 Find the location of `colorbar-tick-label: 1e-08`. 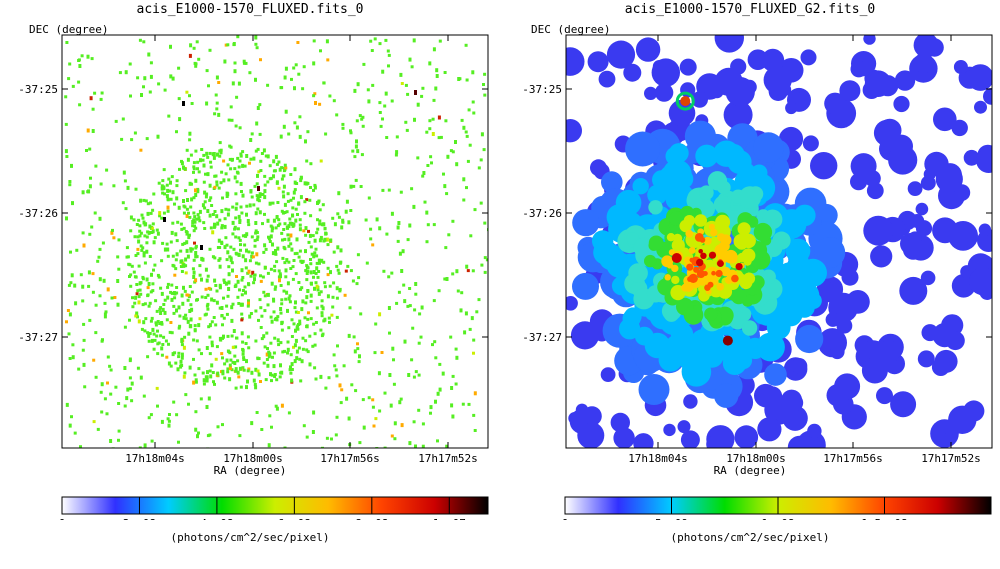

colorbar-tick-label: 1e-08 is located at coordinates (777, 518).